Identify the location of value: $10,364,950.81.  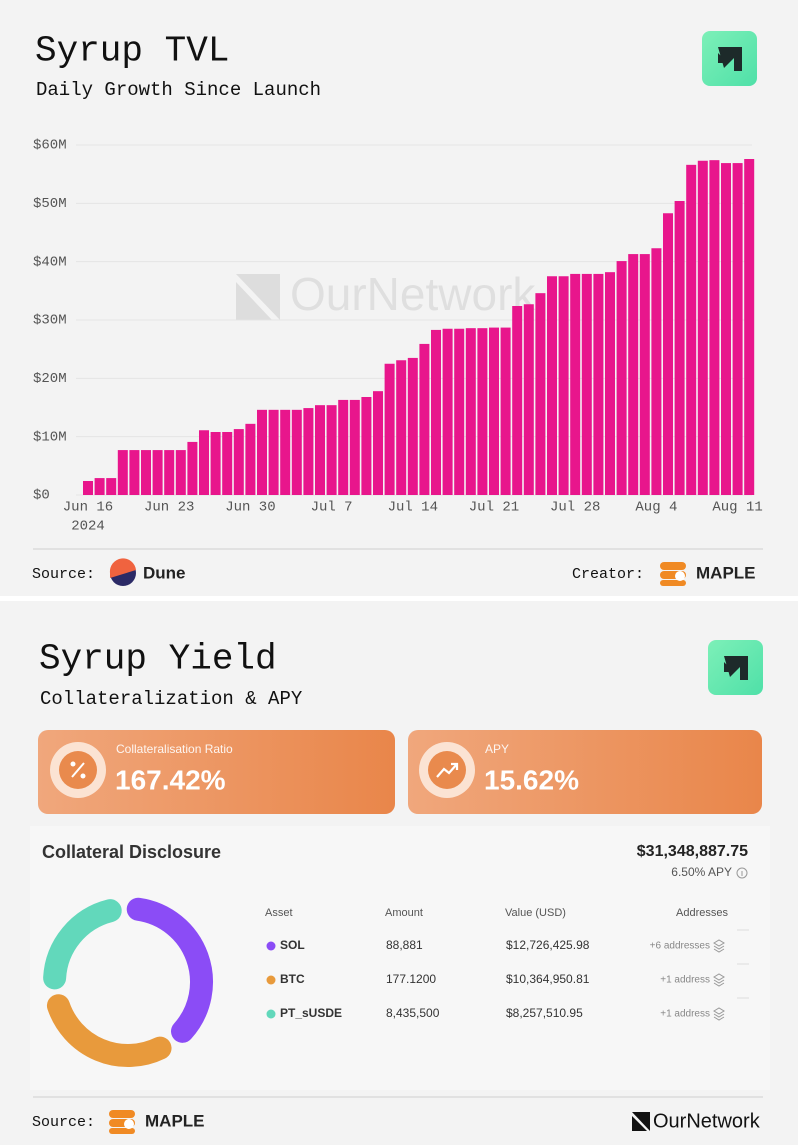
(548, 979).